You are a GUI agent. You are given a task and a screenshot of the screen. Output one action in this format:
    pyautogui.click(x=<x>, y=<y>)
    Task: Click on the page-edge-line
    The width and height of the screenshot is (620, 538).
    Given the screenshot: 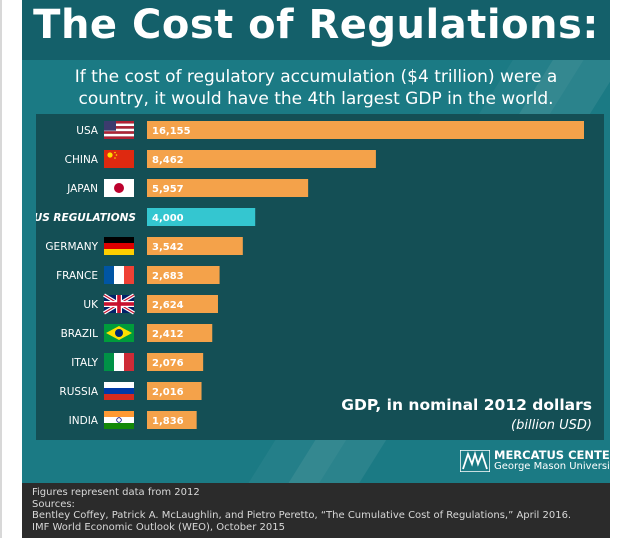 What is the action you would take?
    pyautogui.click(x=1, y=269)
    